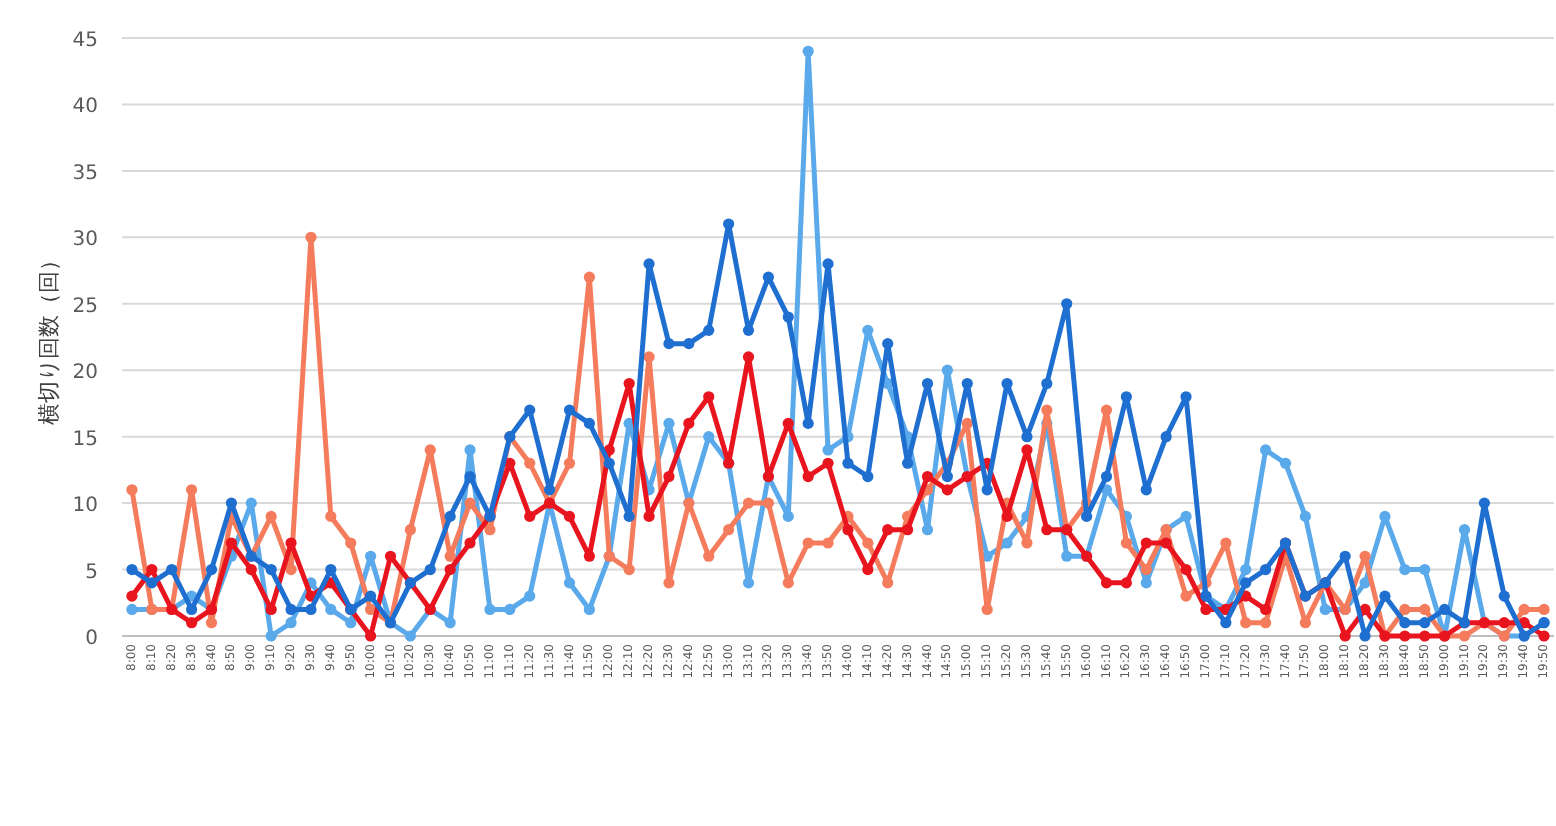  I want to click on y-tick-label: 10, so click(85, 506).